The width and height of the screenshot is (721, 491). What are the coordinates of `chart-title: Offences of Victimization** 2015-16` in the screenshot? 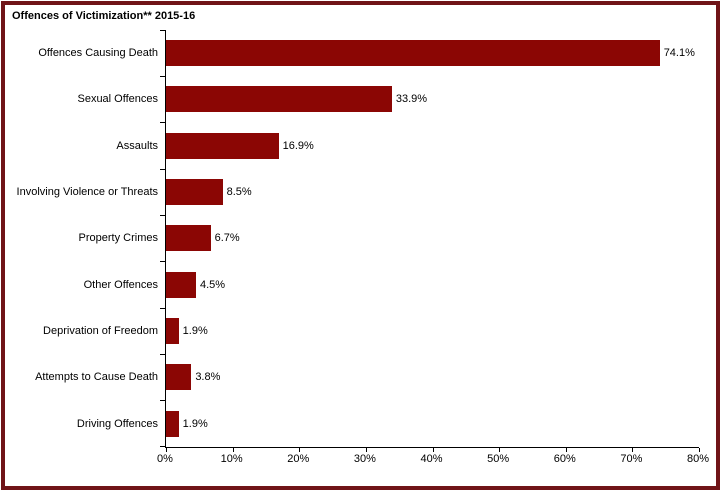 It's located at (104, 16).